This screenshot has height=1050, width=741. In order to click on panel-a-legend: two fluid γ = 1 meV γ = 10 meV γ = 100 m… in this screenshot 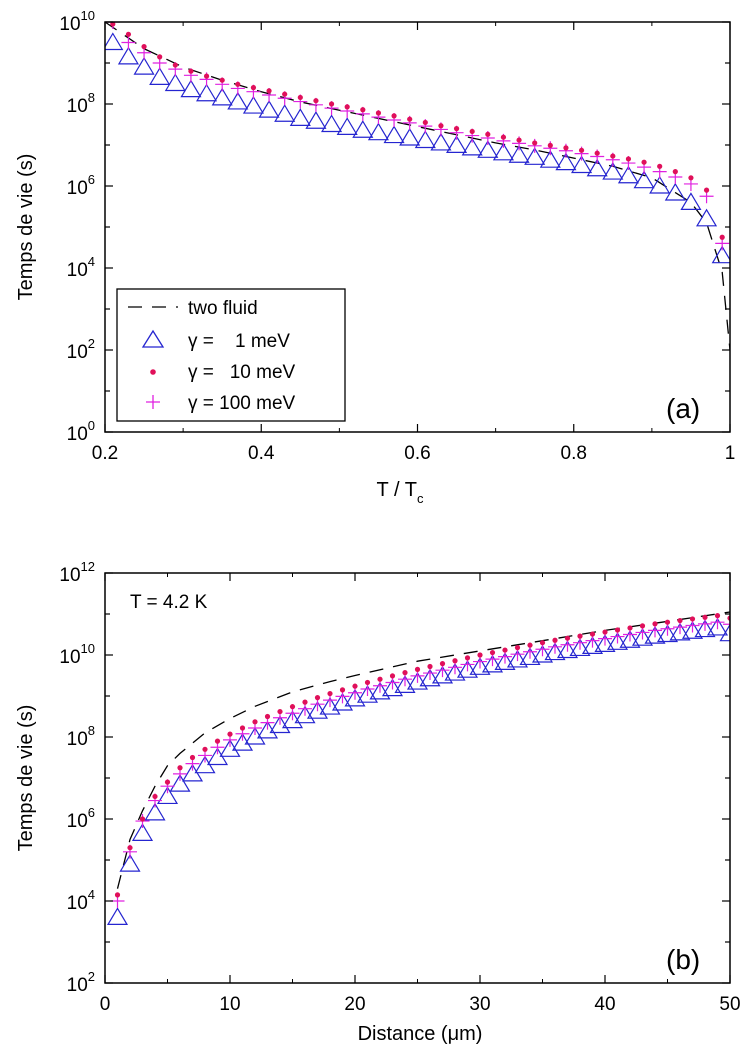, I will do `click(231, 355)`.